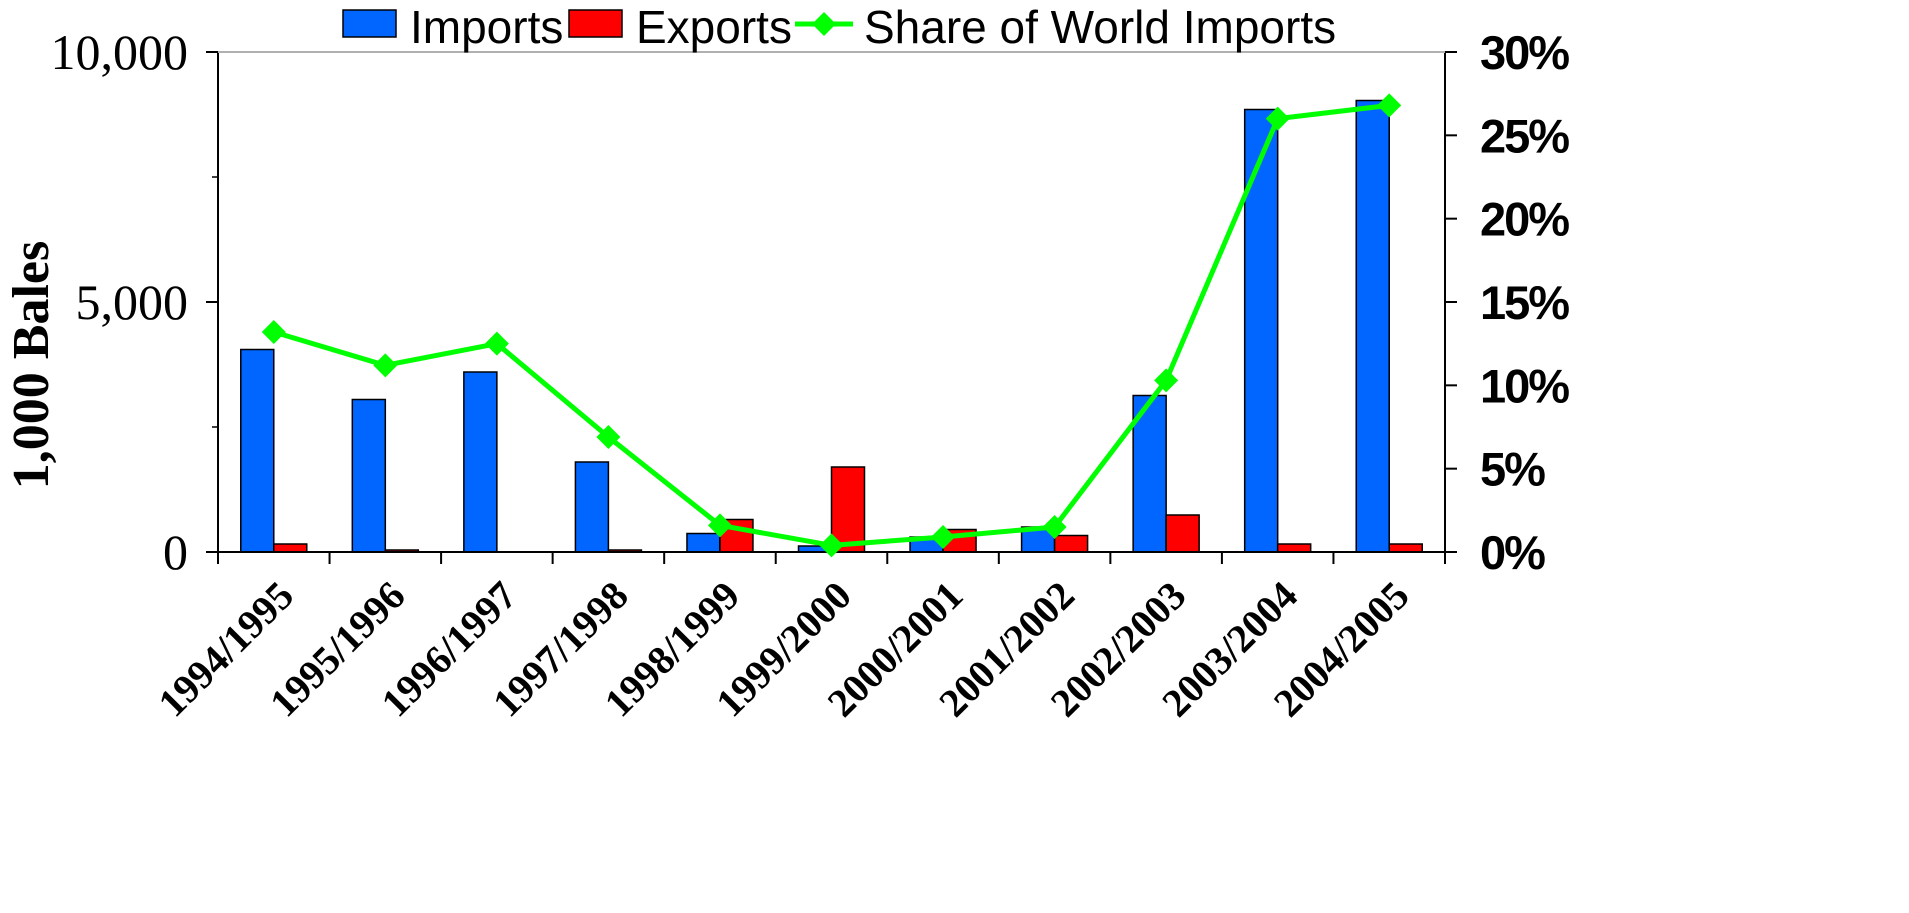 Image resolution: width=1909 pixels, height=913 pixels. Describe the element at coordinates (824, 24) in the screenshot. I see `legend-share-marker` at that location.